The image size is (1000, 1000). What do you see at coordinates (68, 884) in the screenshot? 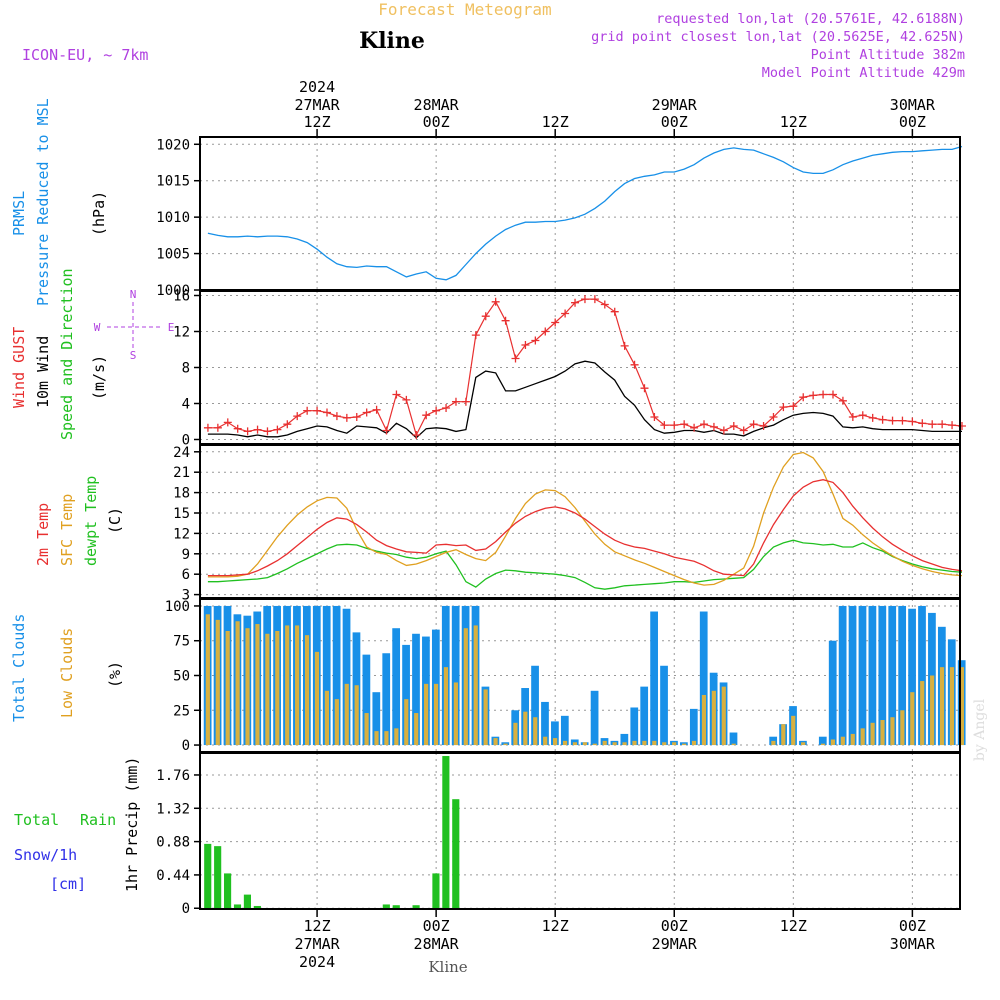
I see `precip-cm-label: [cm]` at bounding box center [68, 884].